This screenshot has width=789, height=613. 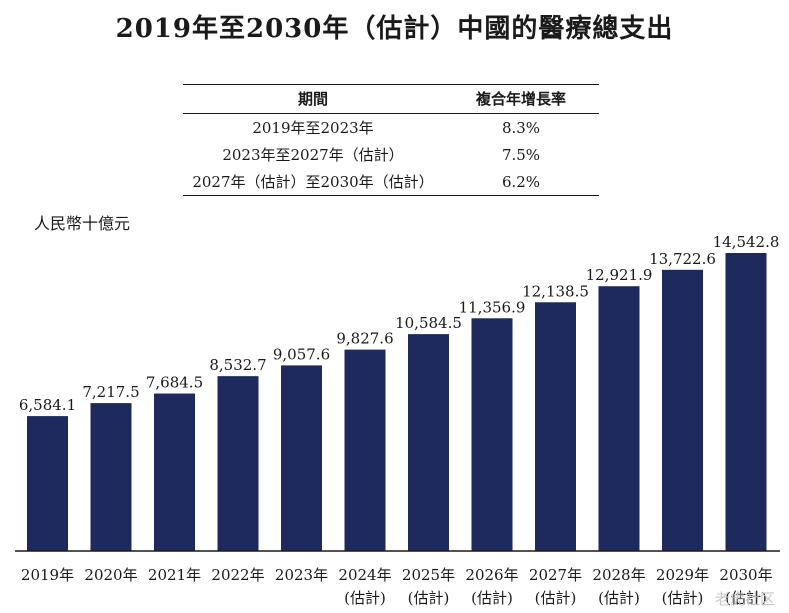 I want to click on bar-value-label: 14,542.8, so click(x=746, y=242).